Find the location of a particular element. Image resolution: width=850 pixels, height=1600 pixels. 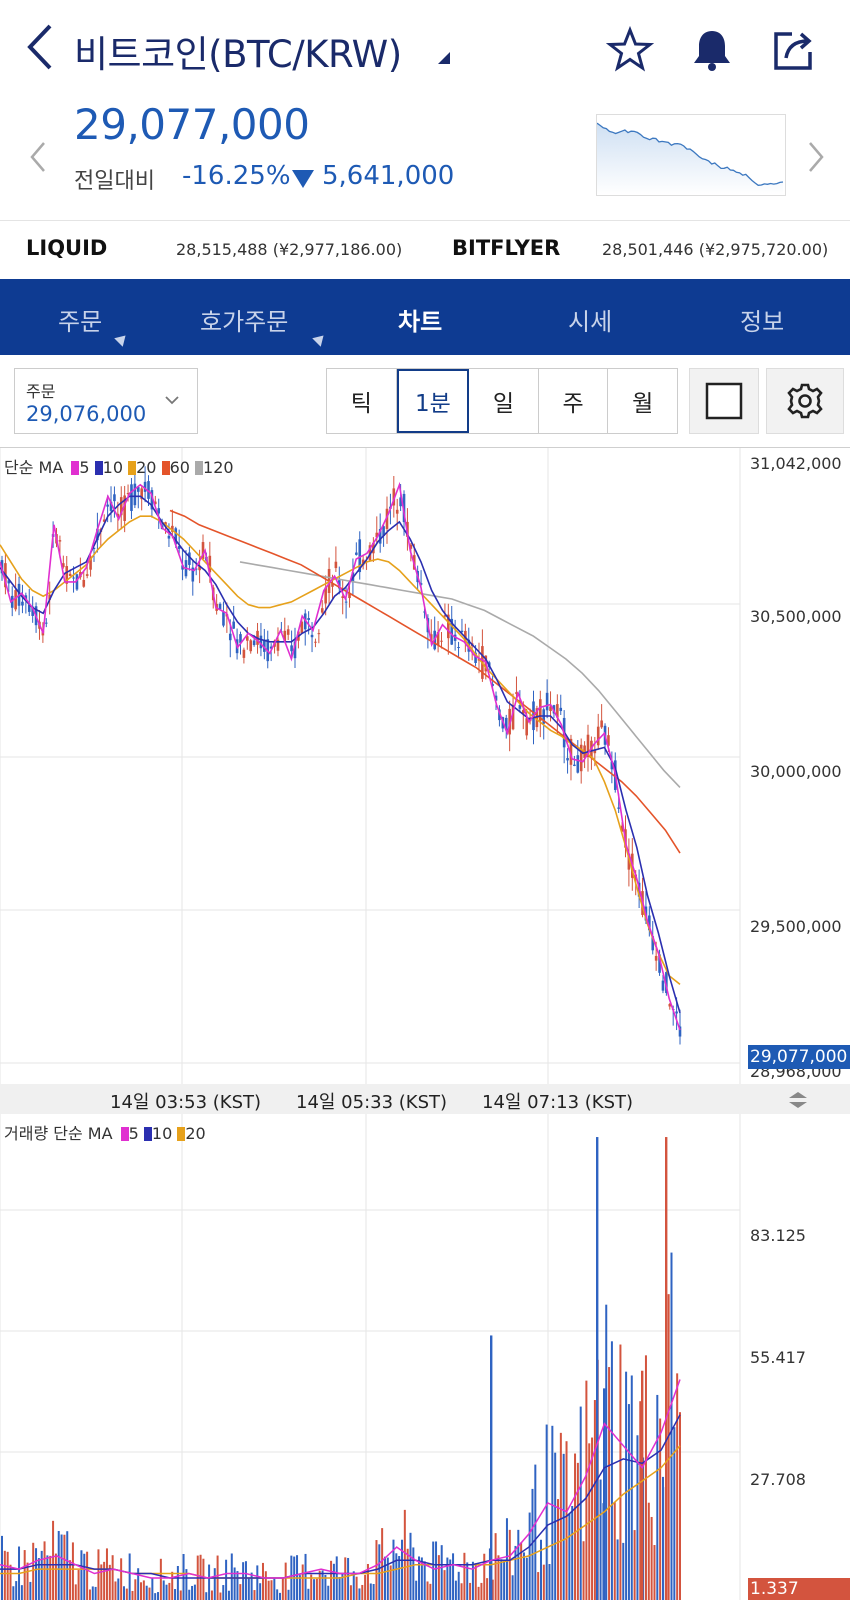

legend-ma60: 60 is located at coordinates (179, 467).